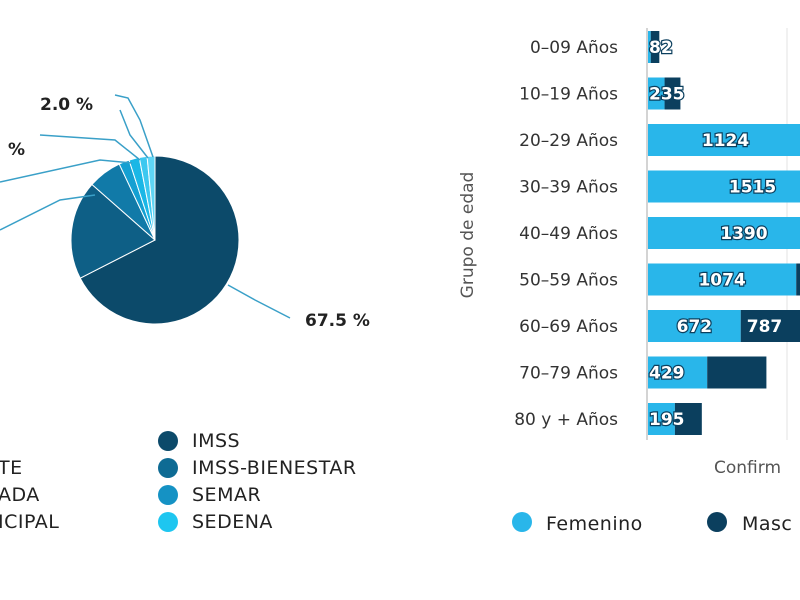 The image size is (800, 600). I want to click on bar-data-label-femenino: 1390, so click(743, 234).